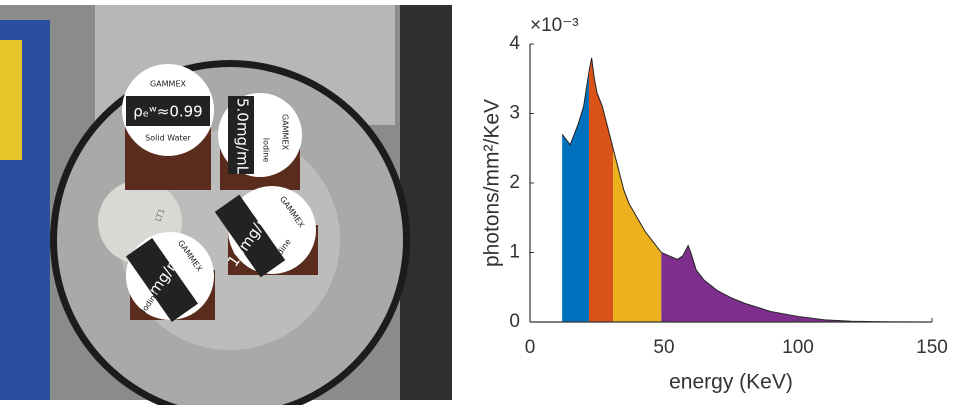 This screenshot has height=405, width=963. Describe the element at coordinates (514, 252) in the screenshot. I see `y-tick-label: 1` at that location.